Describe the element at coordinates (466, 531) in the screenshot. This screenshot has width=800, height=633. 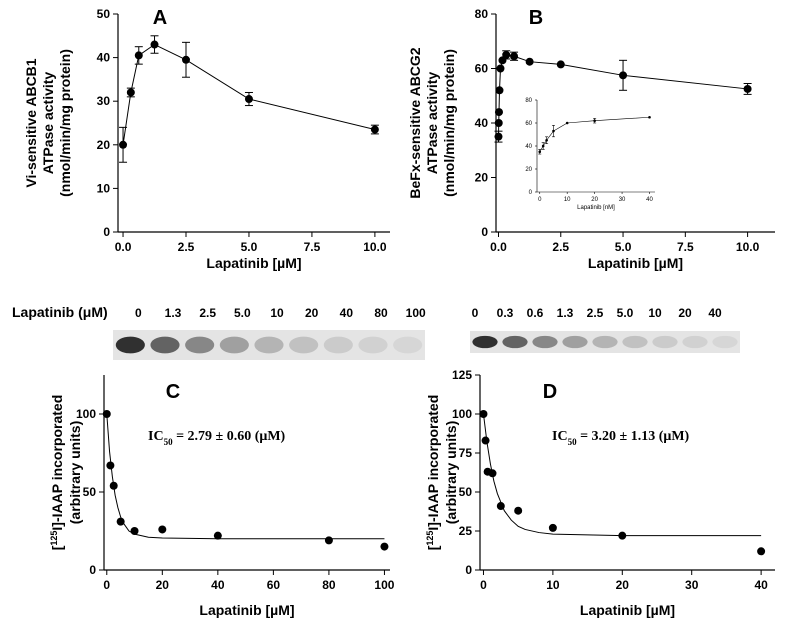
I see `y-tick-label: 25` at that location.